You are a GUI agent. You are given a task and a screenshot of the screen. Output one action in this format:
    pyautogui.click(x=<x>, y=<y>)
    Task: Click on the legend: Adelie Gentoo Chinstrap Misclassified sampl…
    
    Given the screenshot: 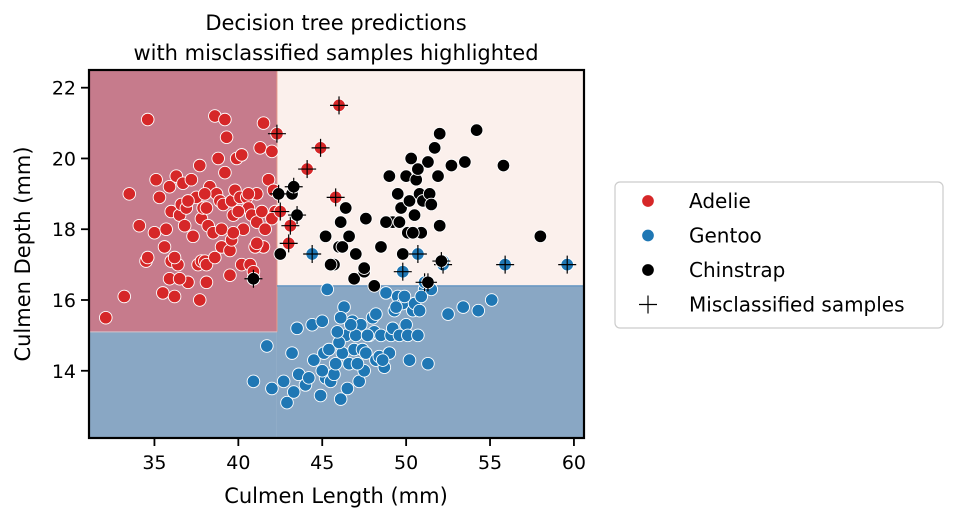 What is the action you would take?
    pyautogui.click(x=779, y=255)
    